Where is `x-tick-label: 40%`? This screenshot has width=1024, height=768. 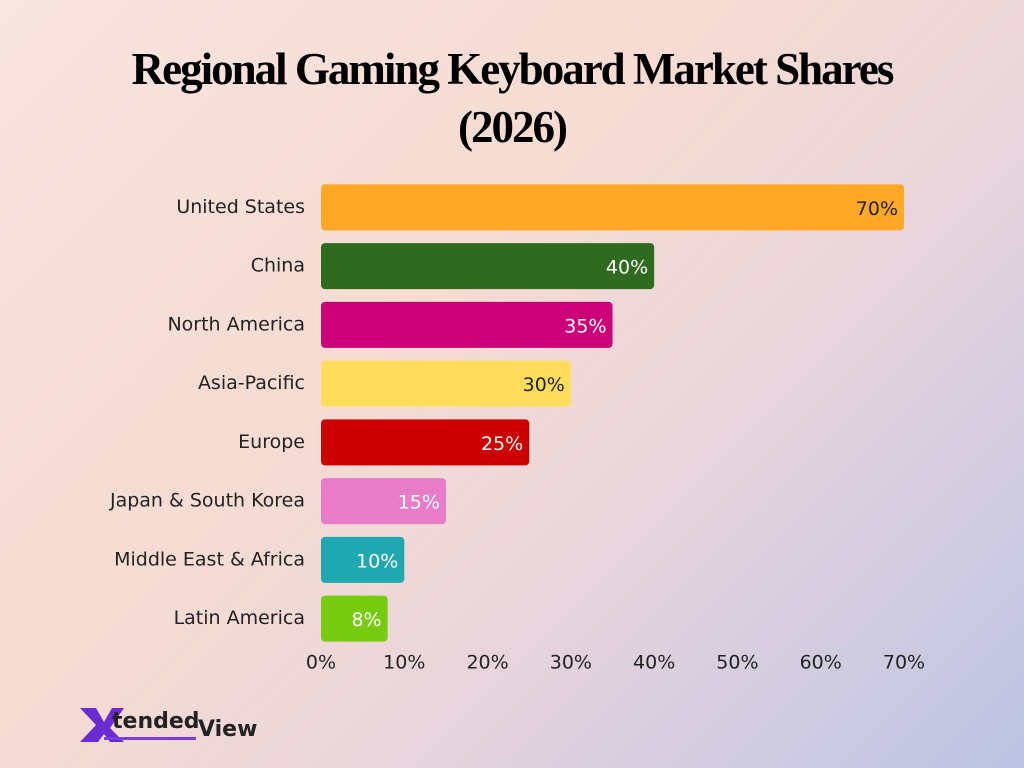
x-tick-label: 40% is located at coordinates (654, 663).